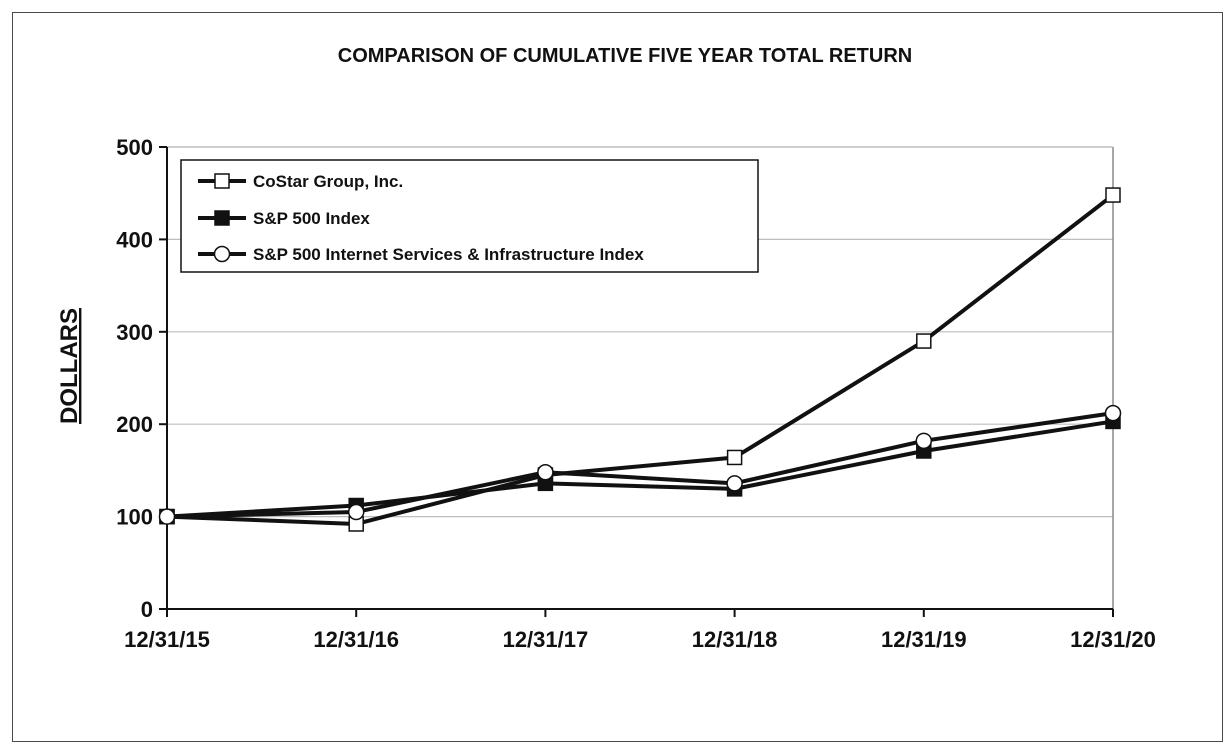 The width and height of the screenshot is (1225, 744). I want to click on x-tick-label-4: 12/31/19, so click(924, 639).